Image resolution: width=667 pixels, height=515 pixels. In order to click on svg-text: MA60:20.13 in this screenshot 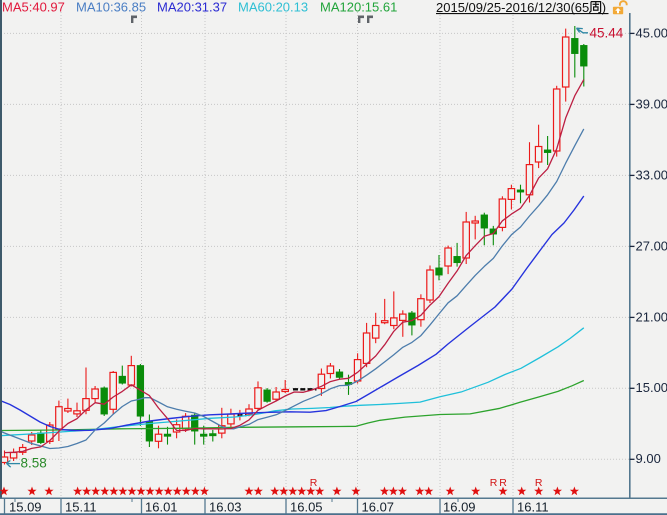, I will do `click(273, 7)`.